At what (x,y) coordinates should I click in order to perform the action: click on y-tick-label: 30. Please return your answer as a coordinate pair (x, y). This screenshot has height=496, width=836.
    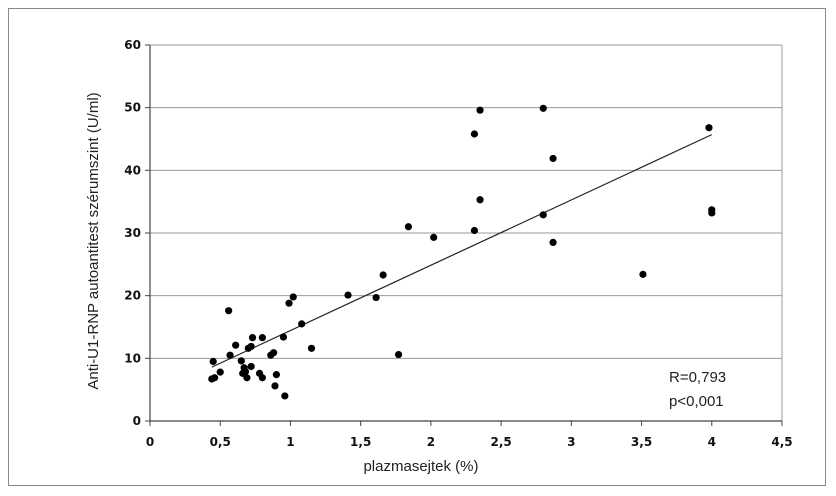
    Looking at the image, I should click on (132, 233).